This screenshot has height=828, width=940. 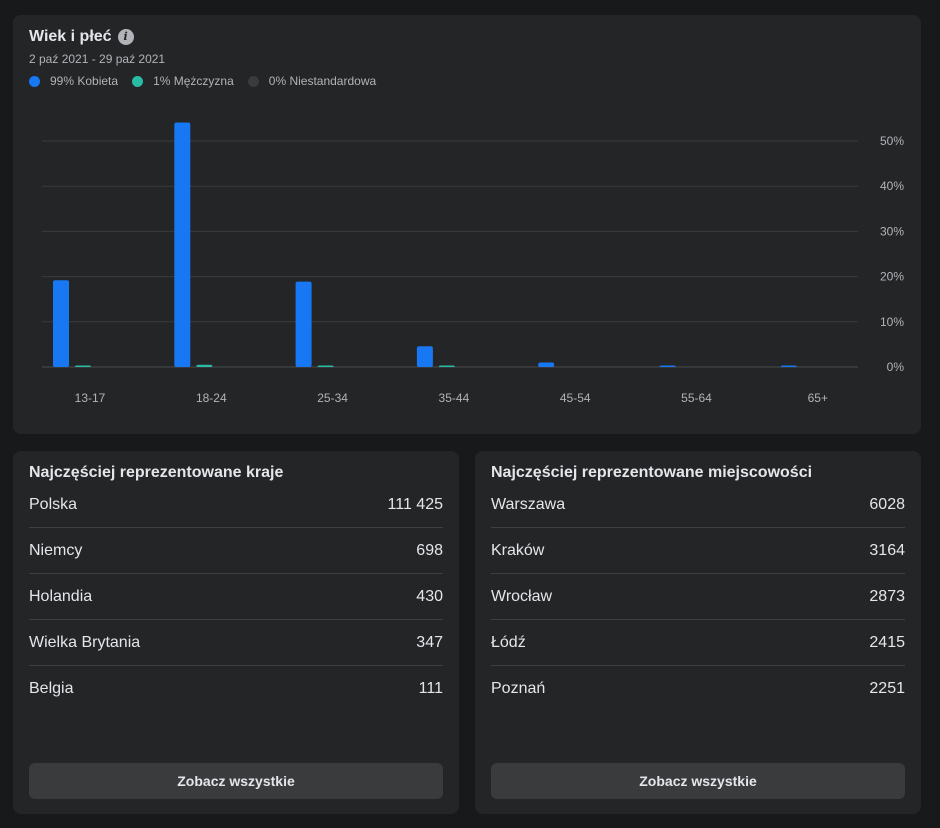 What do you see at coordinates (253, 81) in the screenshot?
I see `legend-dot-custom` at bounding box center [253, 81].